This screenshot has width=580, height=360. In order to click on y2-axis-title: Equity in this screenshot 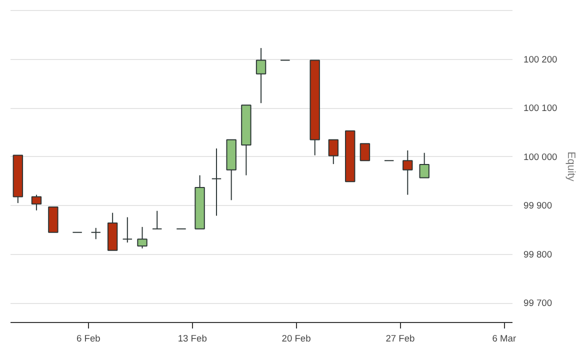, I will do `click(571, 167)`.